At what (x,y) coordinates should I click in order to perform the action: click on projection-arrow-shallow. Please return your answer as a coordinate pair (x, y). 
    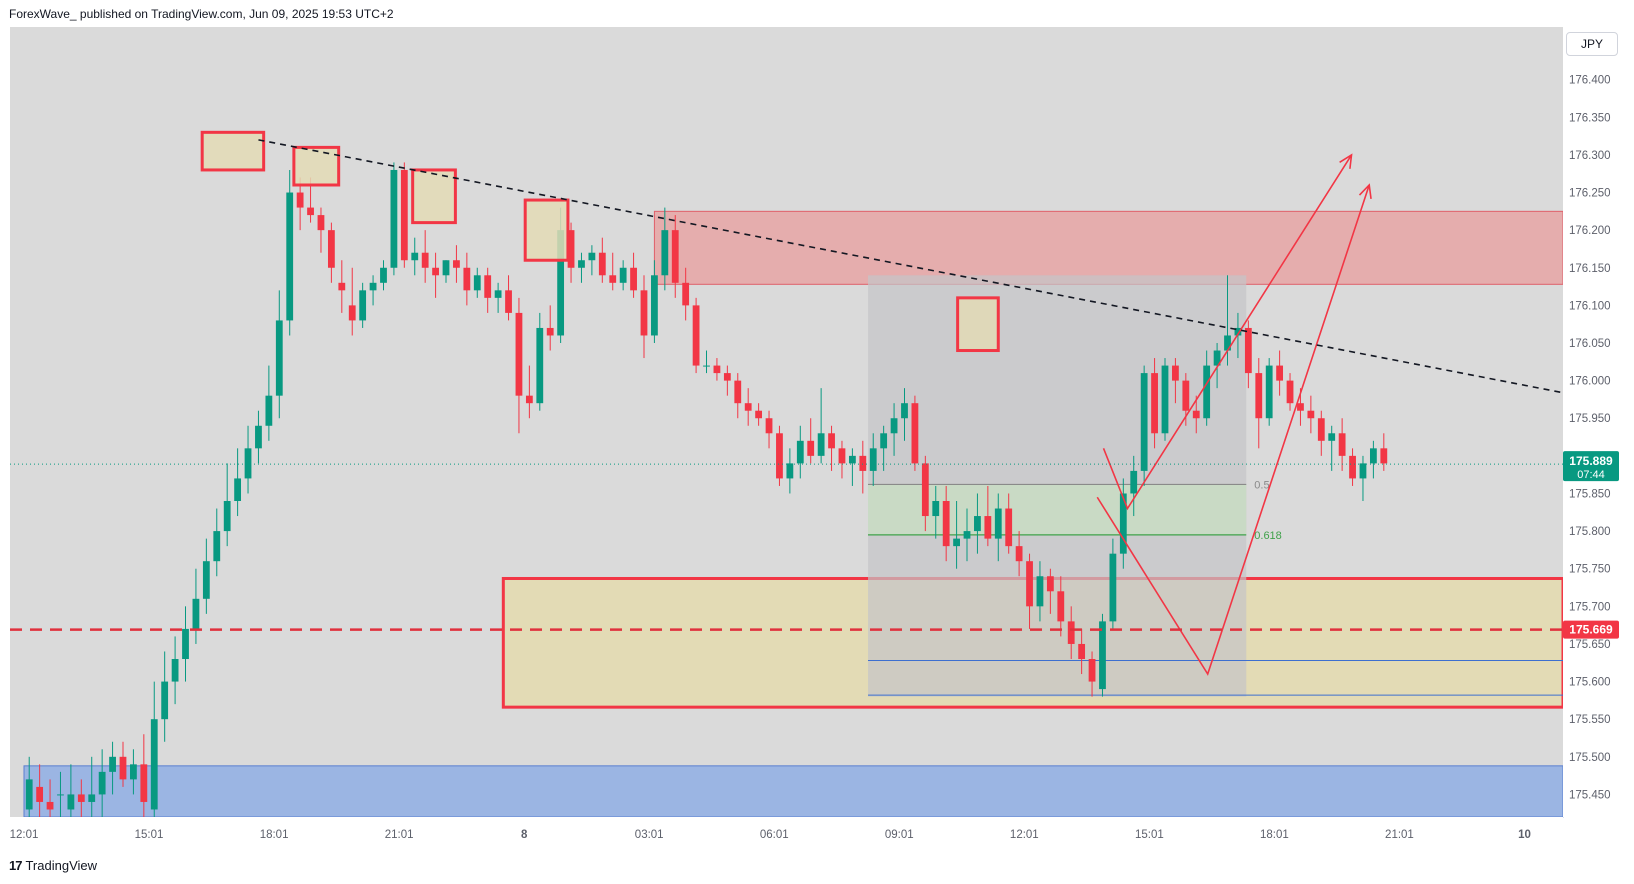
    Looking at the image, I should click on (1227, 332).